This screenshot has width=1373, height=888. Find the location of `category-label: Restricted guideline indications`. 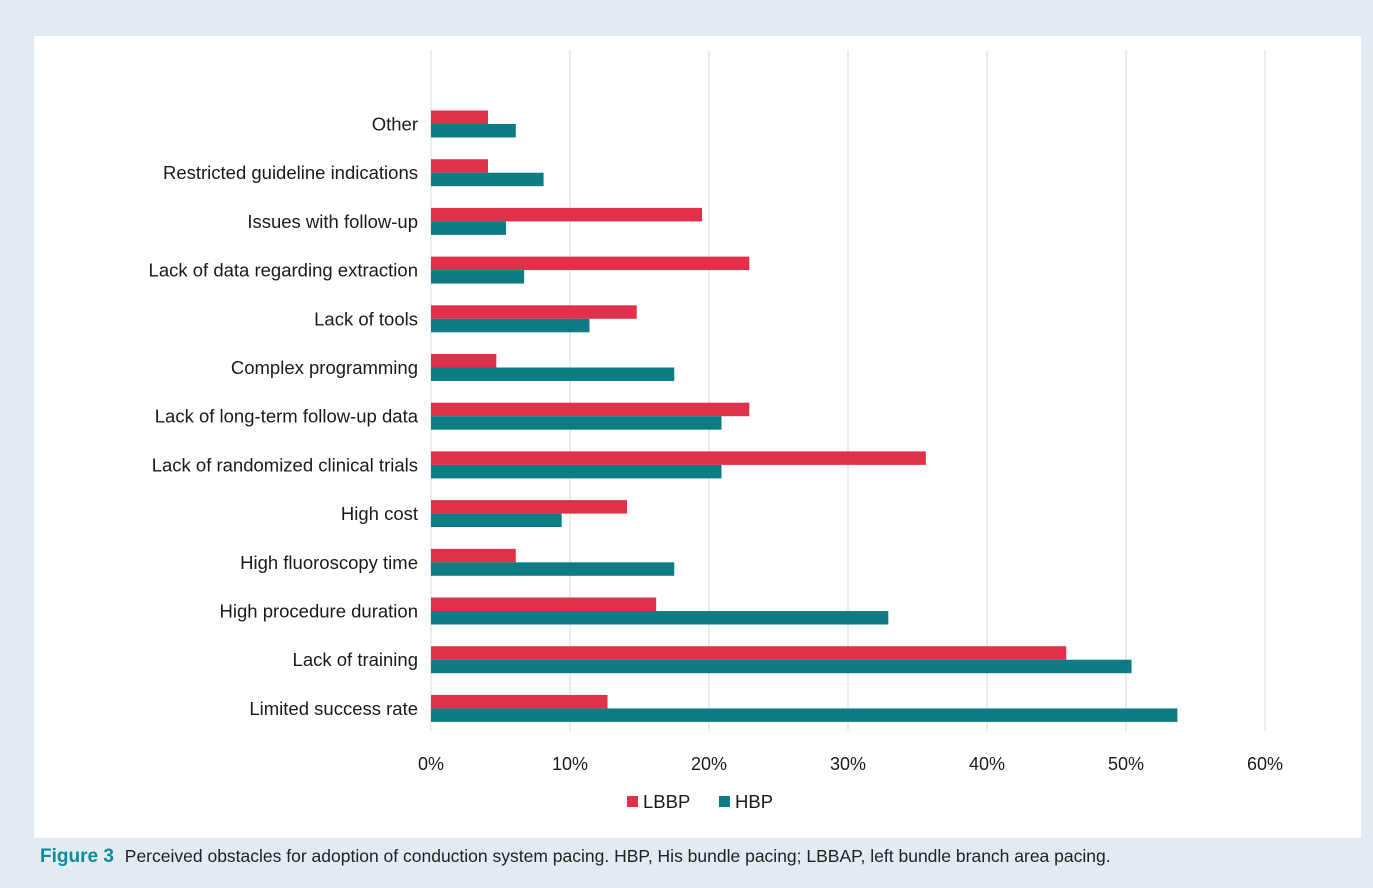

category-label: Restricted guideline indications is located at coordinates (290, 172).